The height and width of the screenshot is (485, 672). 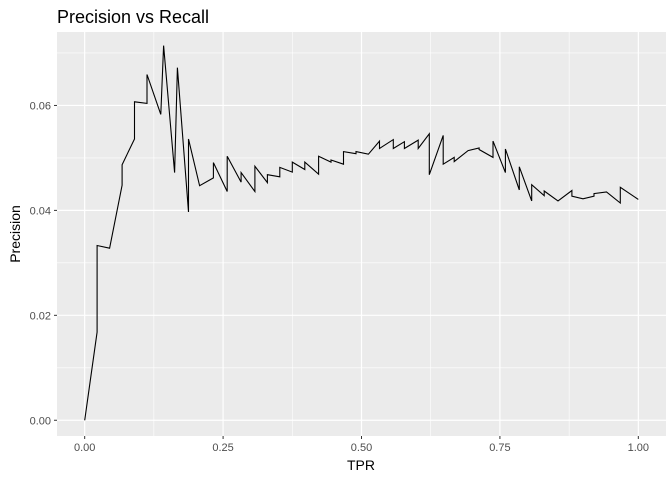 What do you see at coordinates (84, 448) in the screenshot?
I see `x-tick-label: 0.00` at bounding box center [84, 448].